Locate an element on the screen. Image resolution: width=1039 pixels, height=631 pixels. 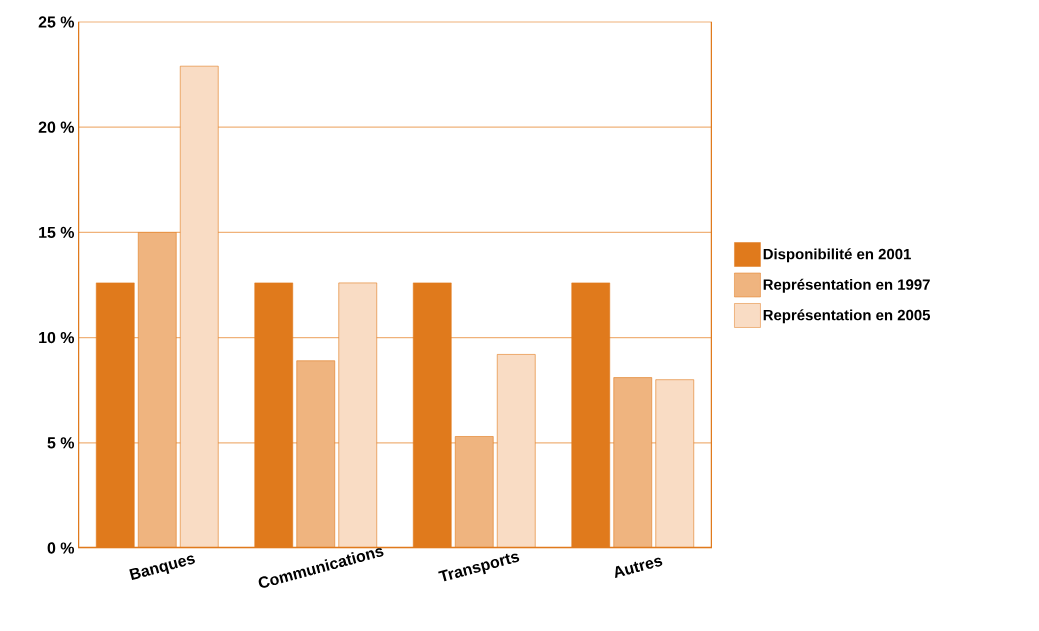
legend-label: Représentation en 1997 is located at coordinates (846, 285).